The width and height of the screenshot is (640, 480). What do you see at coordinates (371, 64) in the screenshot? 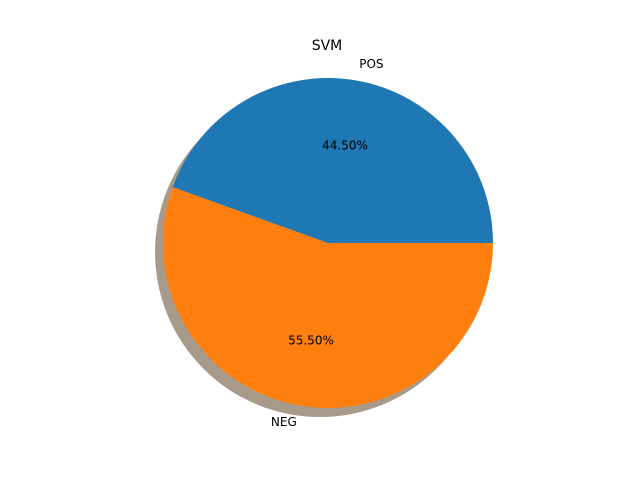
I see `pie-label-pos: POS` at bounding box center [371, 64].